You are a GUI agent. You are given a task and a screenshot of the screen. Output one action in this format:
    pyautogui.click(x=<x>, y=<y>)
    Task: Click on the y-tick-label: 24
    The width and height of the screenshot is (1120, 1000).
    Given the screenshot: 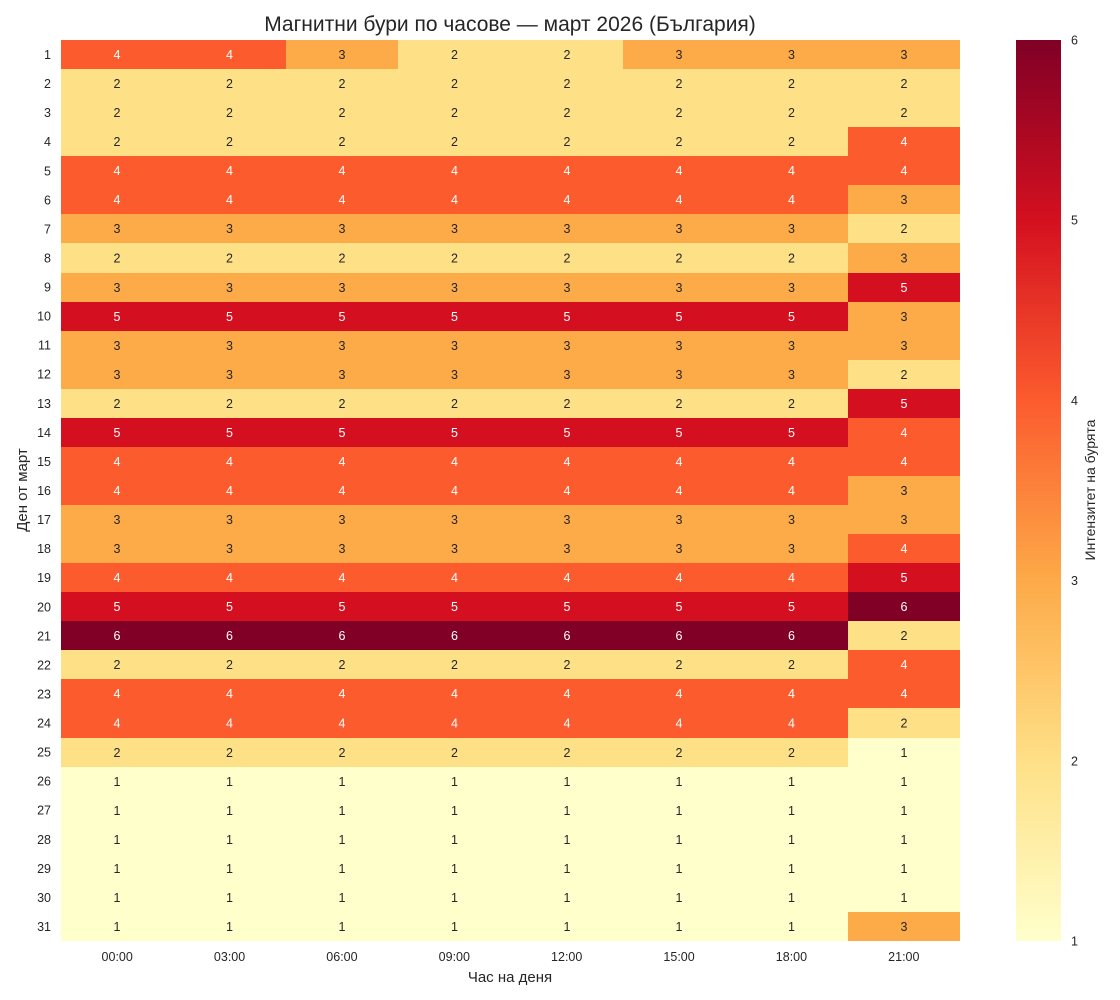 What is the action you would take?
    pyautogui.click(x=44, y=724)
    